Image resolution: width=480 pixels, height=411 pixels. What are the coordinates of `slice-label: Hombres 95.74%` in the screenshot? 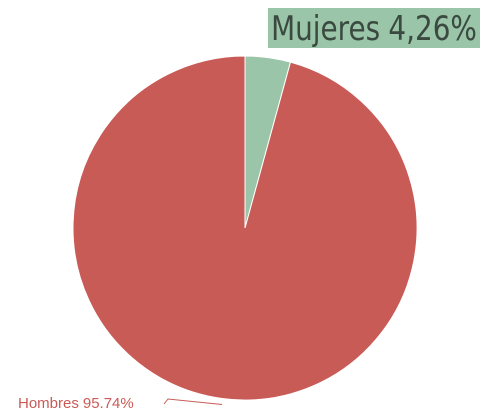 It's located at (76, 403).